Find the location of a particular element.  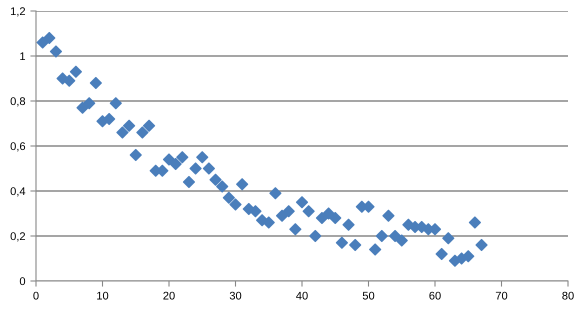

x-tick-label: 70 is located at coordinates (502, 296).